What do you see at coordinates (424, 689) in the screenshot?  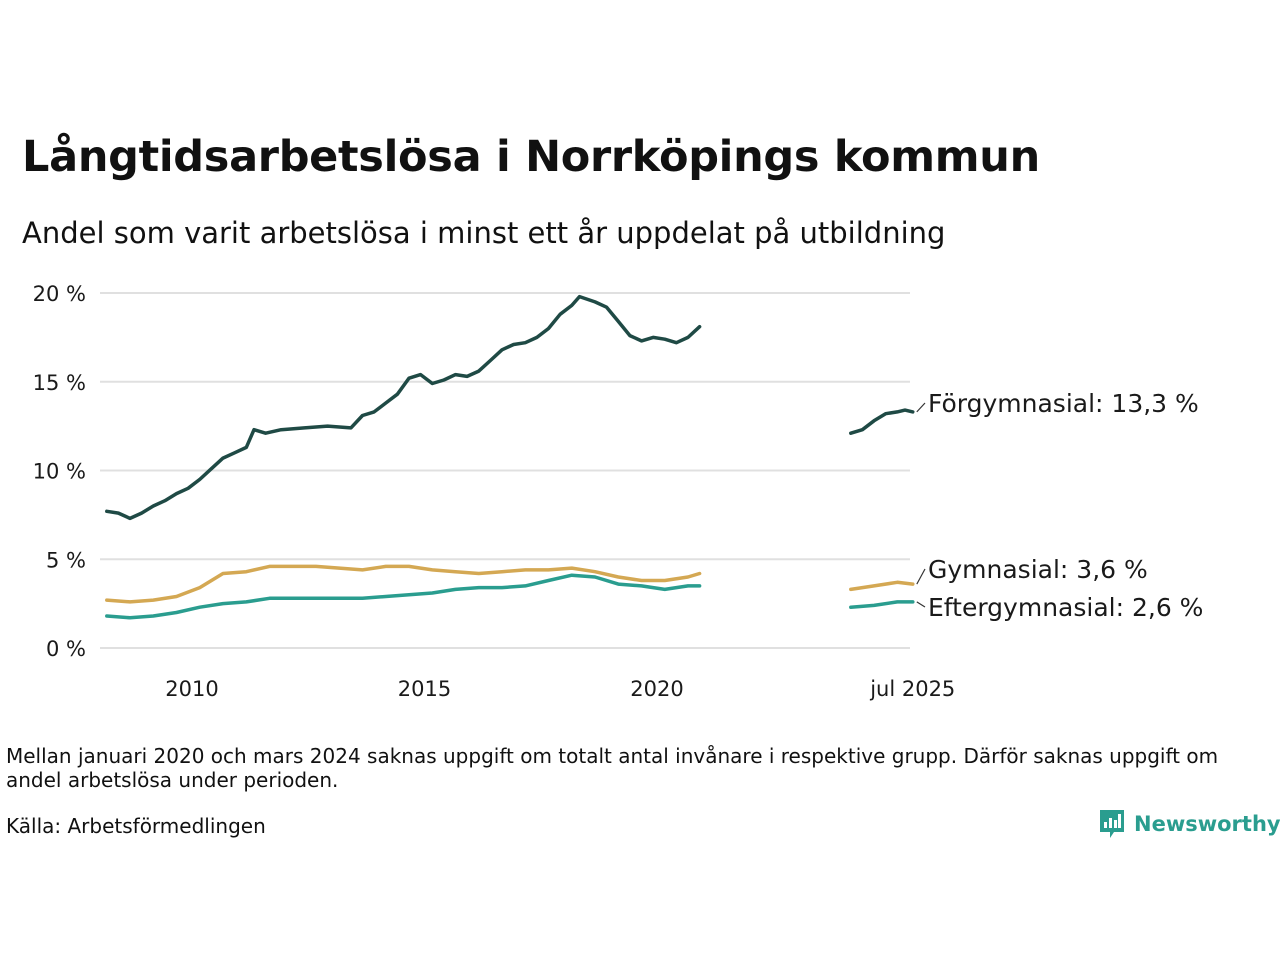 I see `x-tick-label: 2015` at bounding box center [424, 689].